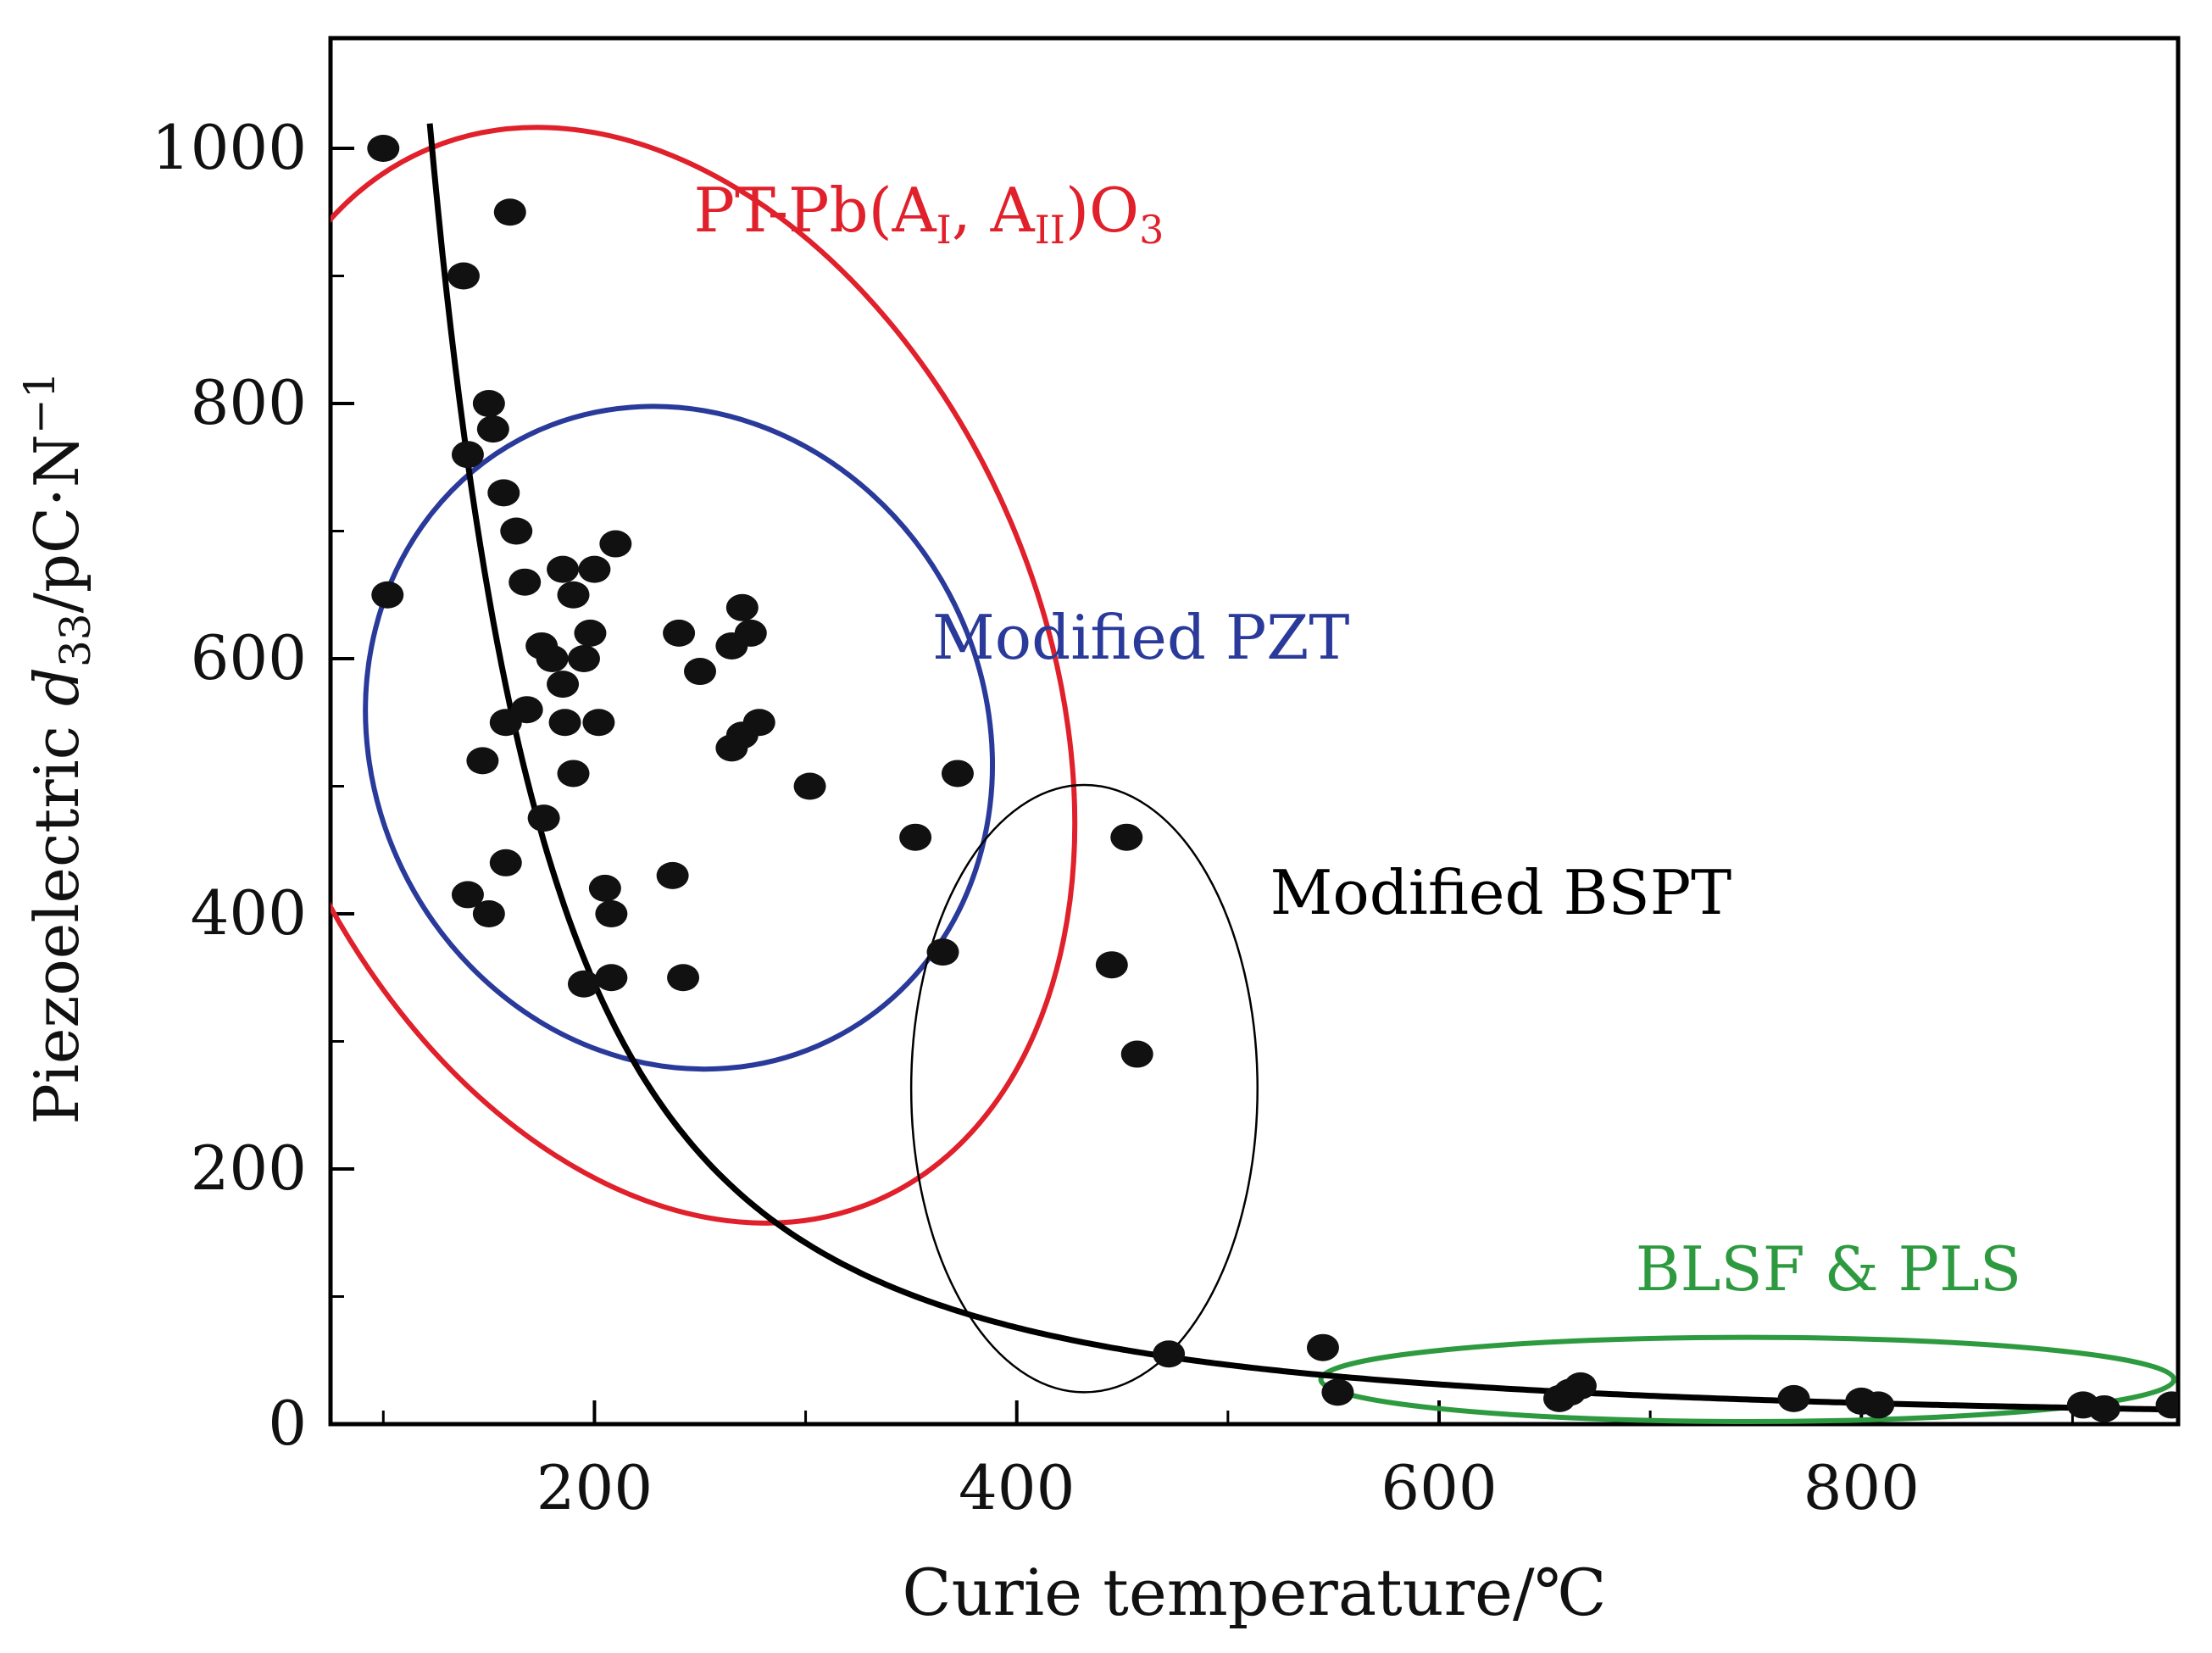 This screenshot has width=2212, height=1653. Describe the element at coordinates (1862, 1487) in the screenshot. I see `x-tick-label: 800` at that location.